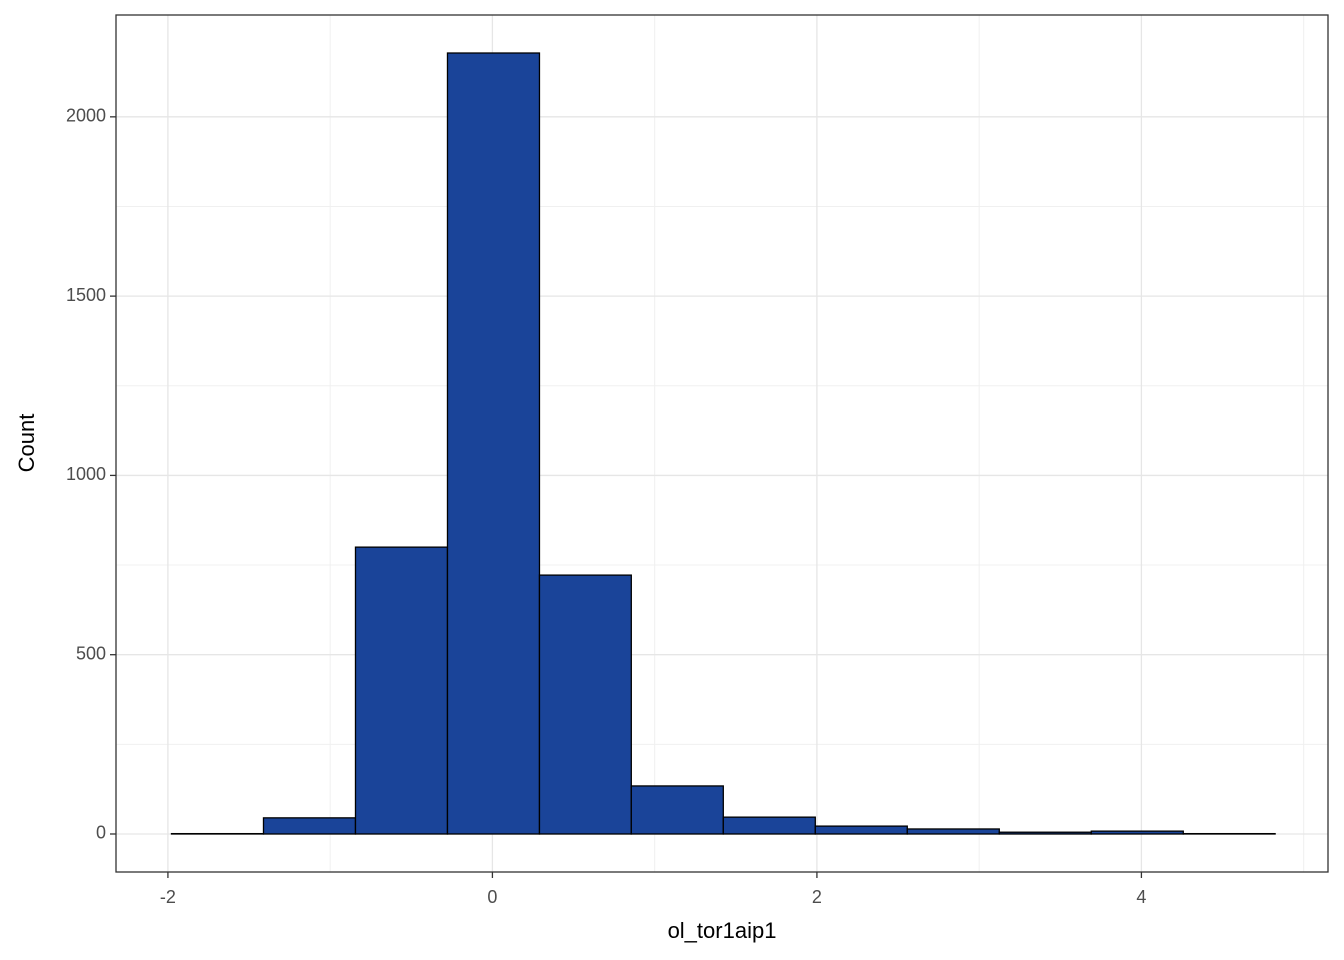 This screenshot has width=1344, height=960. Describe the element at coordinates (91, 653) in the screenshot. I see `y-tick-label: 500` at that location.